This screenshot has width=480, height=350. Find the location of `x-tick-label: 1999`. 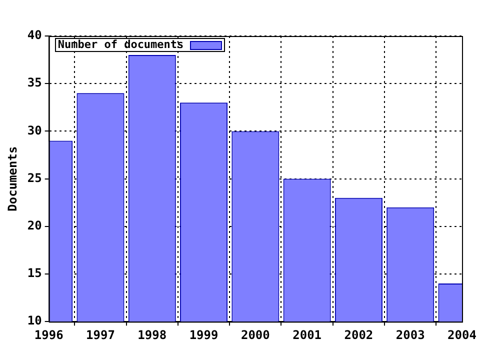

x-tick-label: 1999 is located at coordinates (203, 335).